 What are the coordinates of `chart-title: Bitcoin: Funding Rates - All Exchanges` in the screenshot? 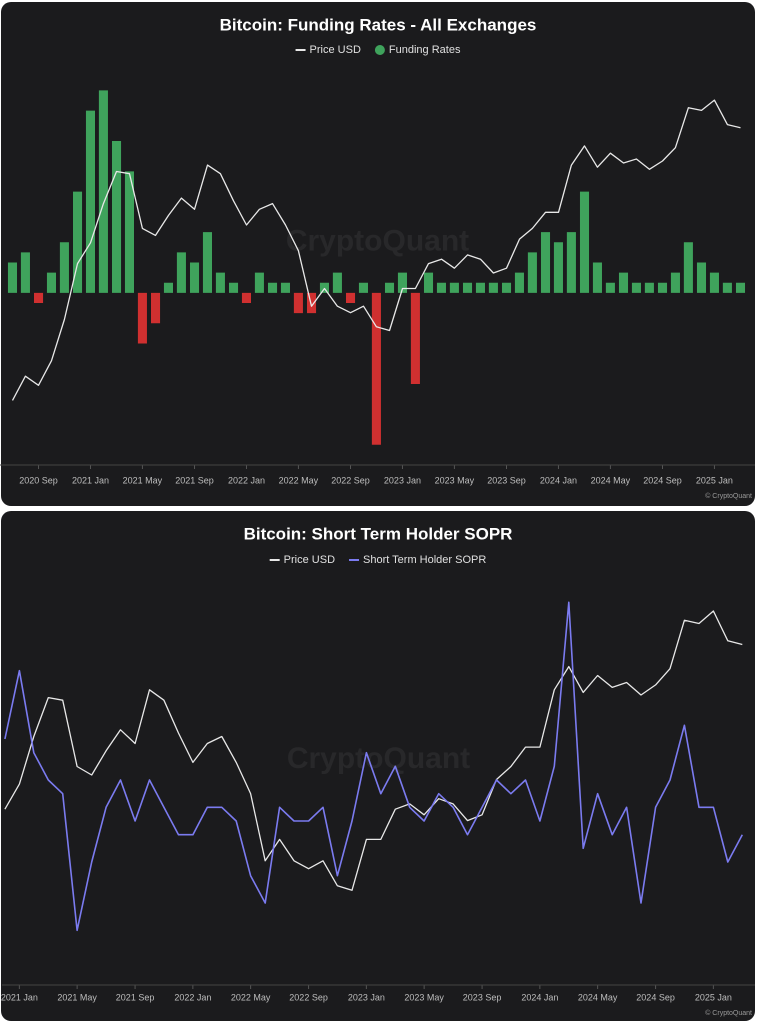 It's located at (378, 24).